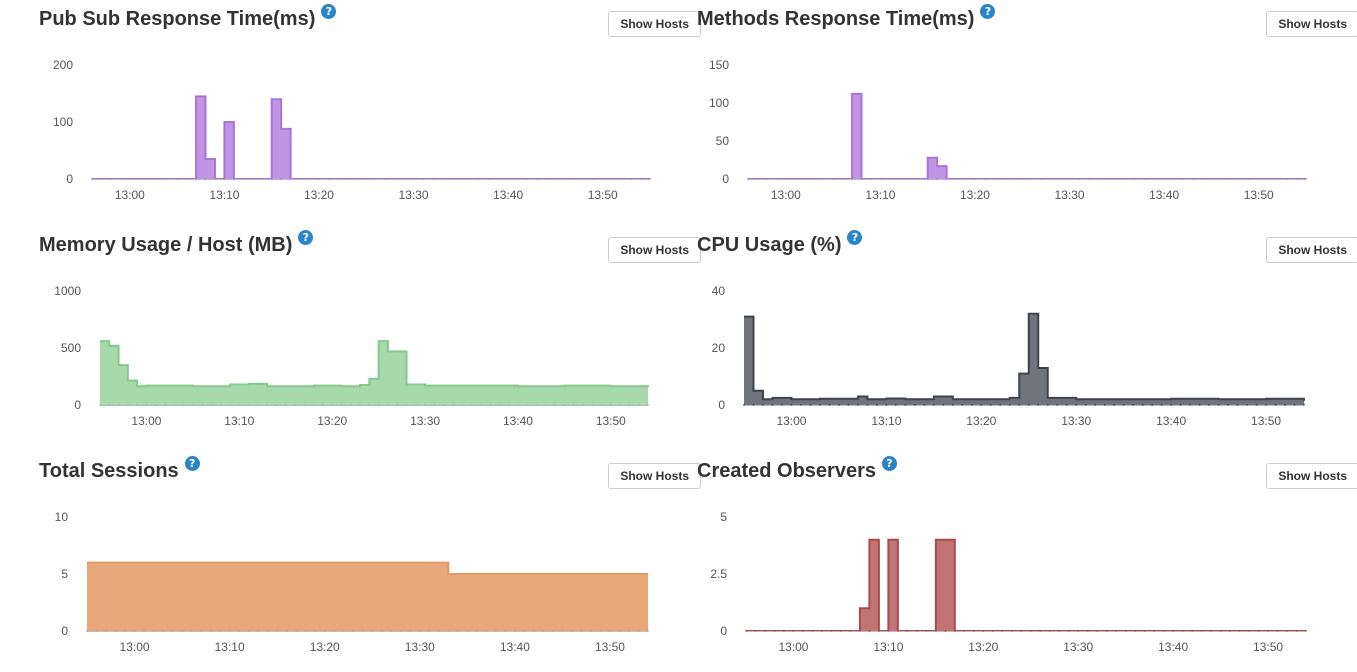  What do you see at coordinates (63, 65) in the screenshot?
I see `y-tick-label: 200` at bounding box center [63, 65].